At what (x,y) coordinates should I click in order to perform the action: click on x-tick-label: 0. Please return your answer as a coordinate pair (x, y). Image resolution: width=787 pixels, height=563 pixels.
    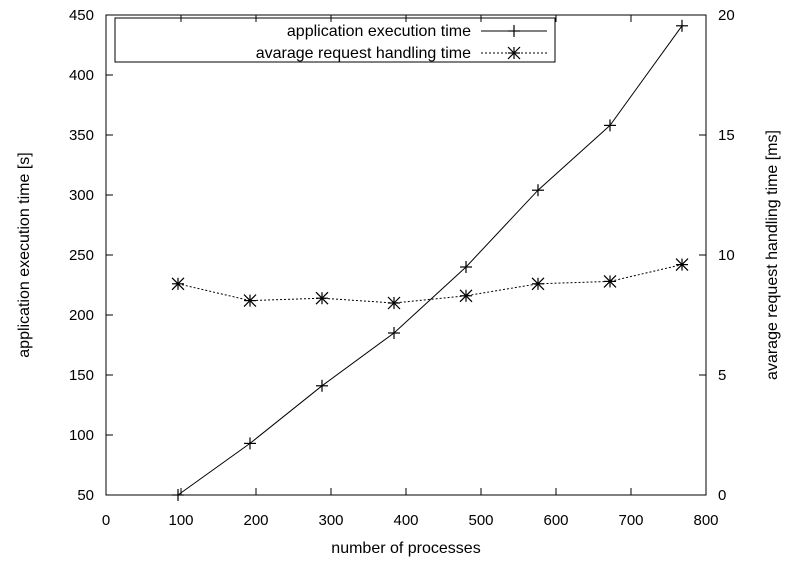
    Looking at the image, I should click on (106, 520).